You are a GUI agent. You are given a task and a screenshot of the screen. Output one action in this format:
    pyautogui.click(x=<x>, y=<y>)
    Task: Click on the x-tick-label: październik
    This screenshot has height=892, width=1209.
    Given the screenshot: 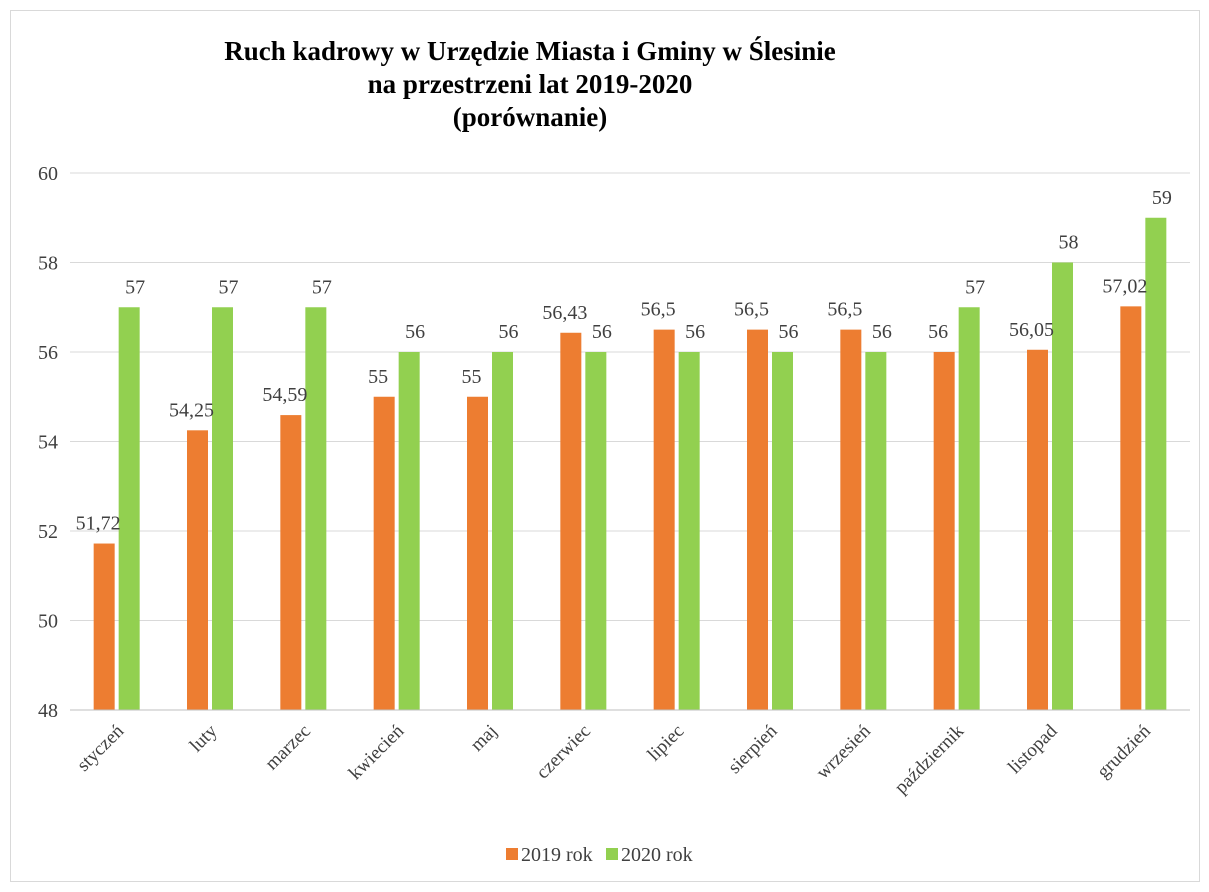 What is the action you would take?
    pyautogui.click(x=930, y=759)
    